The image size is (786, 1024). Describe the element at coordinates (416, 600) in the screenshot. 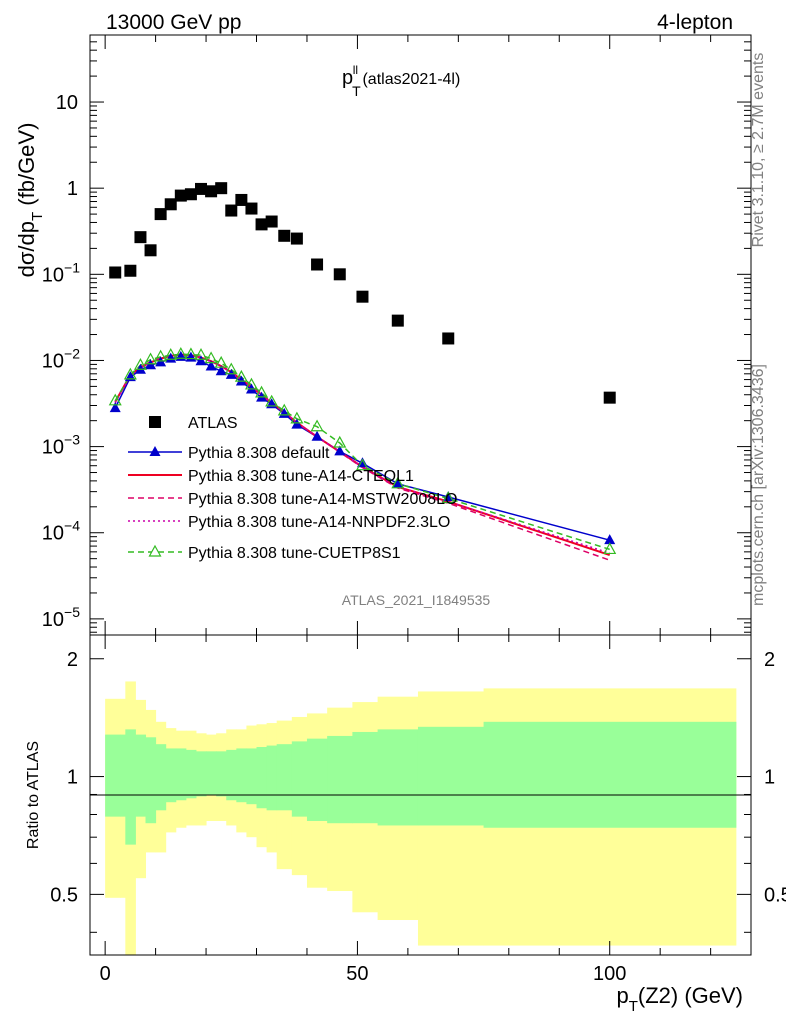

I see `analysis-watermark: ATLAS_2021_I1849535` at that location.